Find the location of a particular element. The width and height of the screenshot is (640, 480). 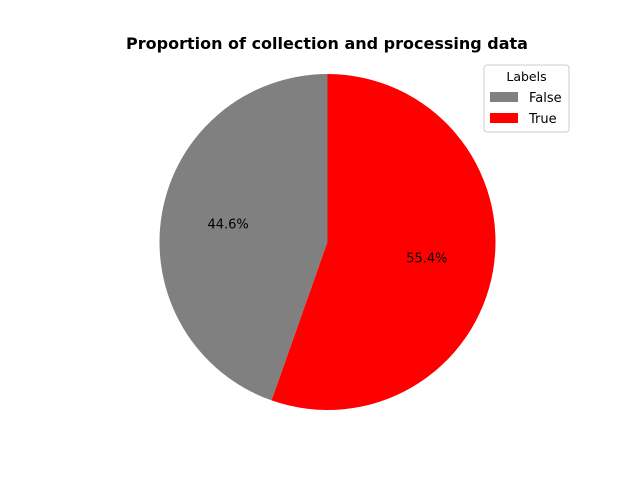

slice-label-true: 55.4% is located at coordinates (426, 259).